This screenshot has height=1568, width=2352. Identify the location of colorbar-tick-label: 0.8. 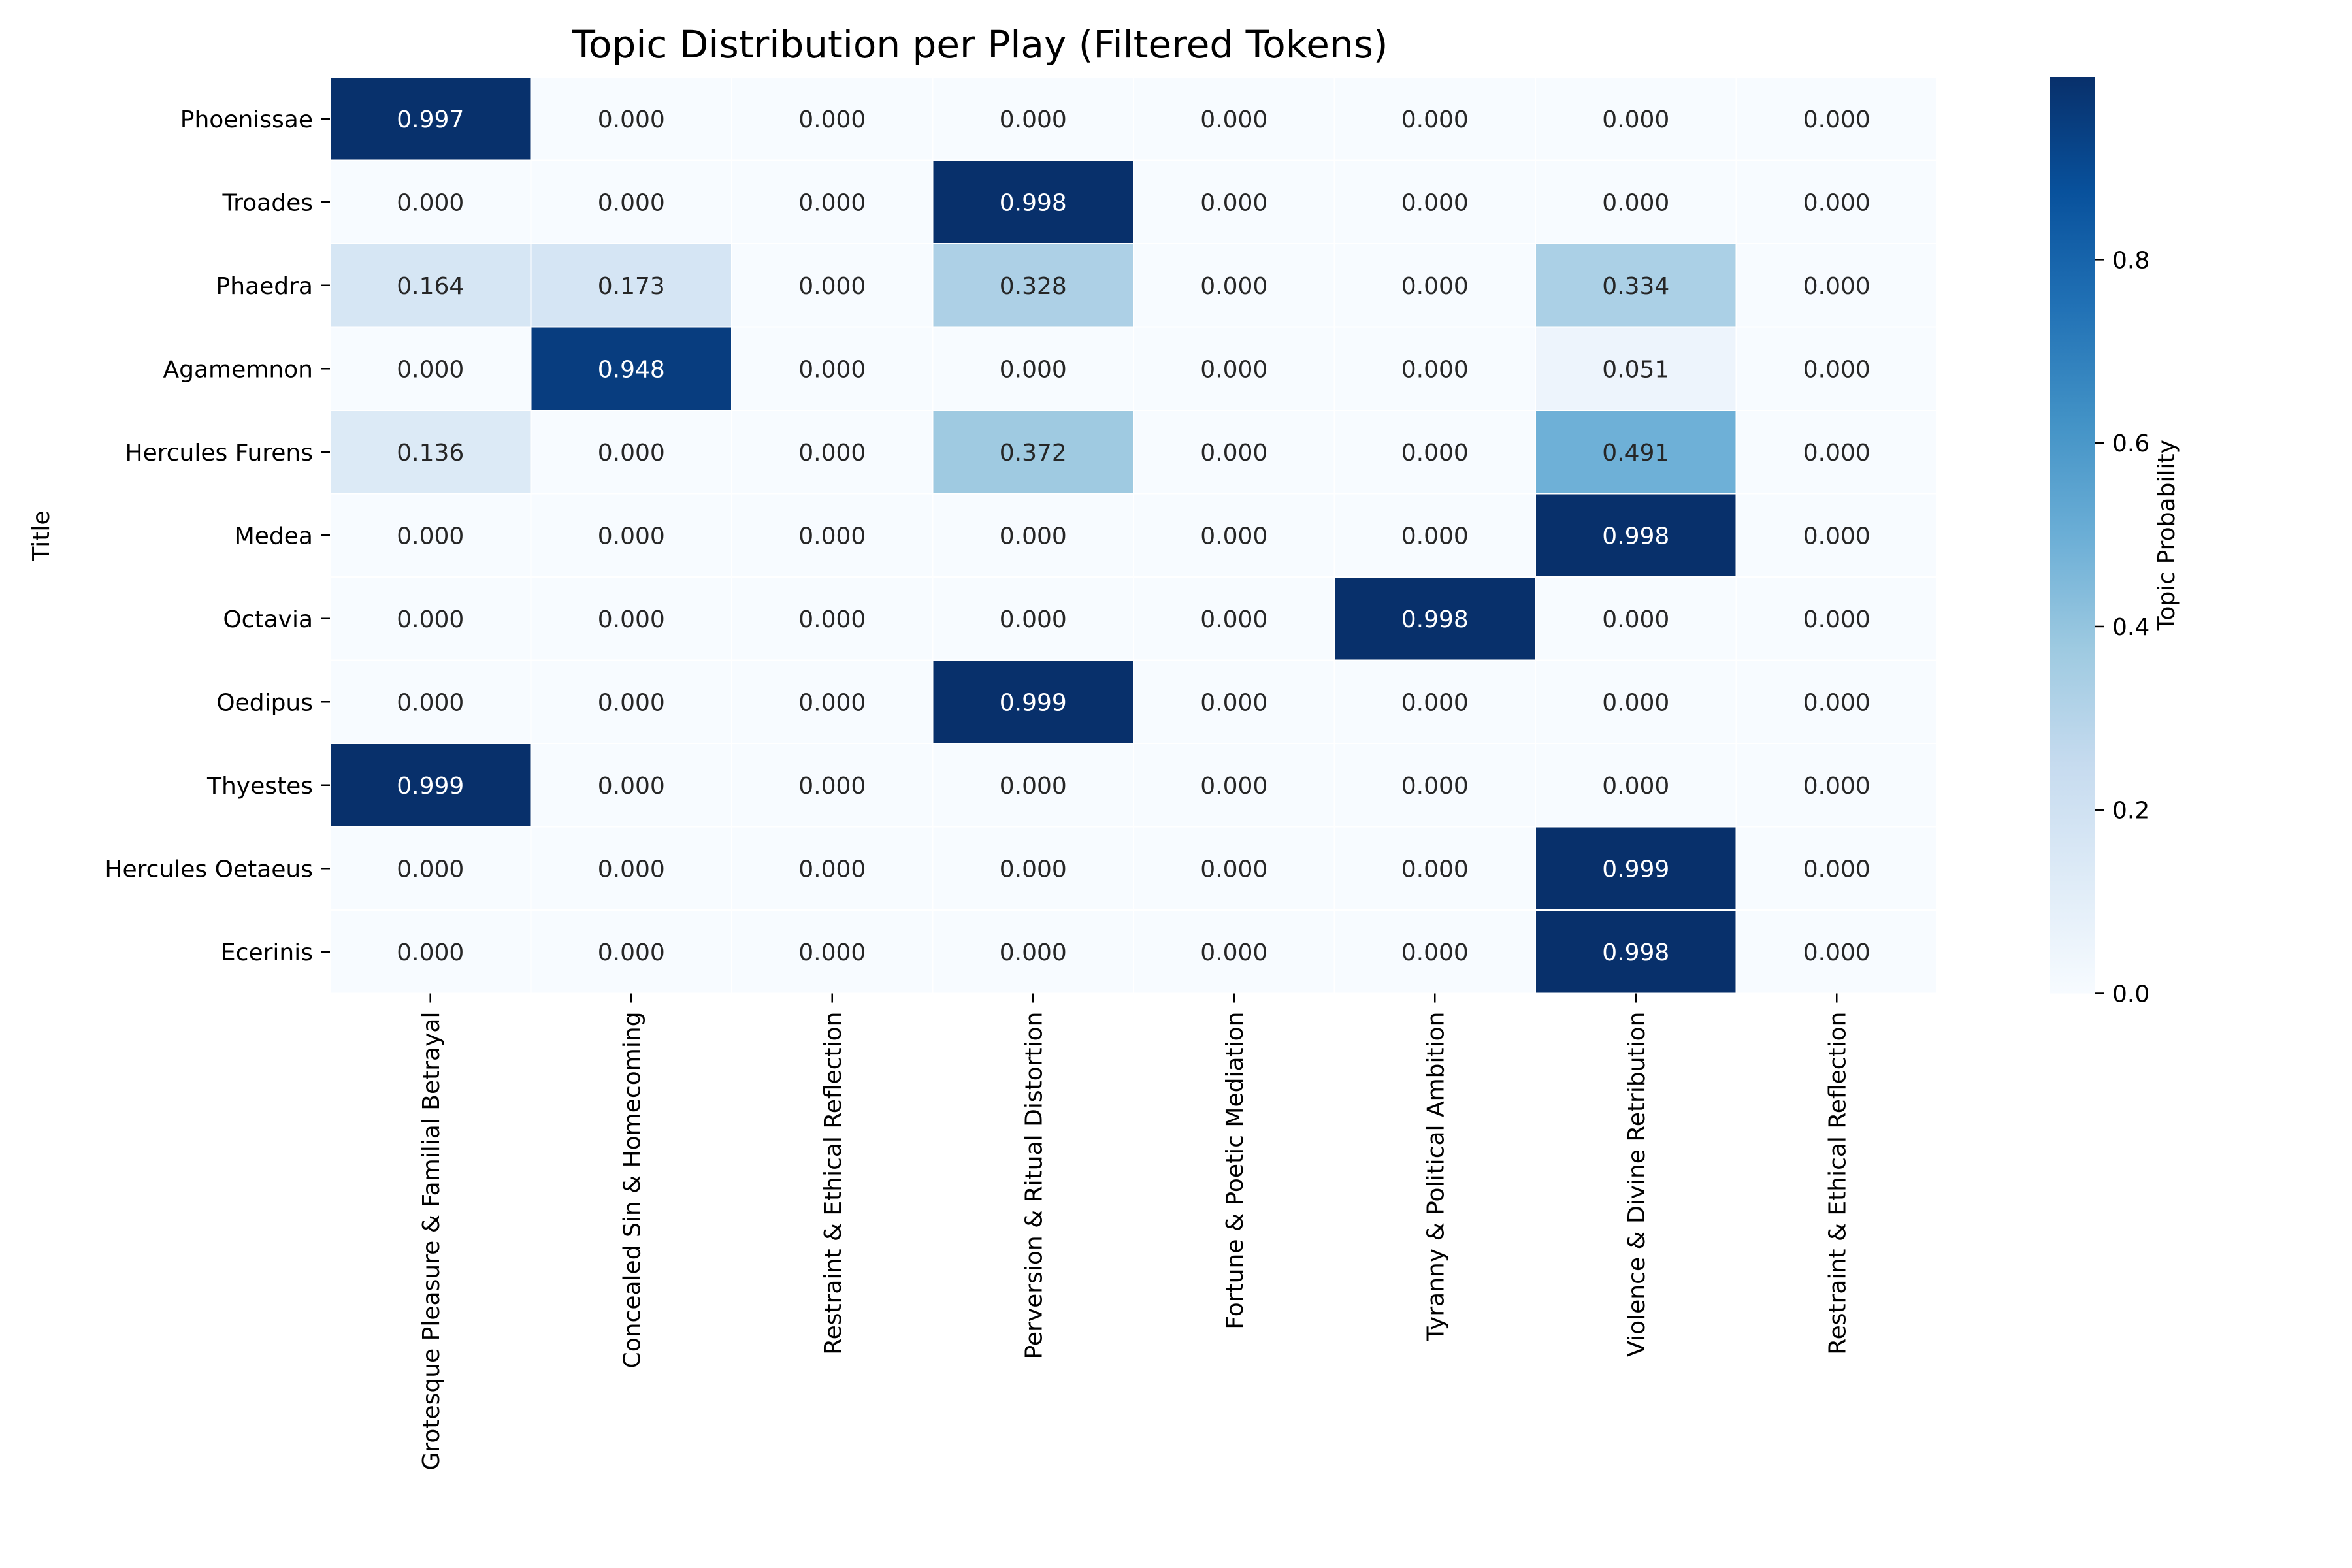
(2130, 260).